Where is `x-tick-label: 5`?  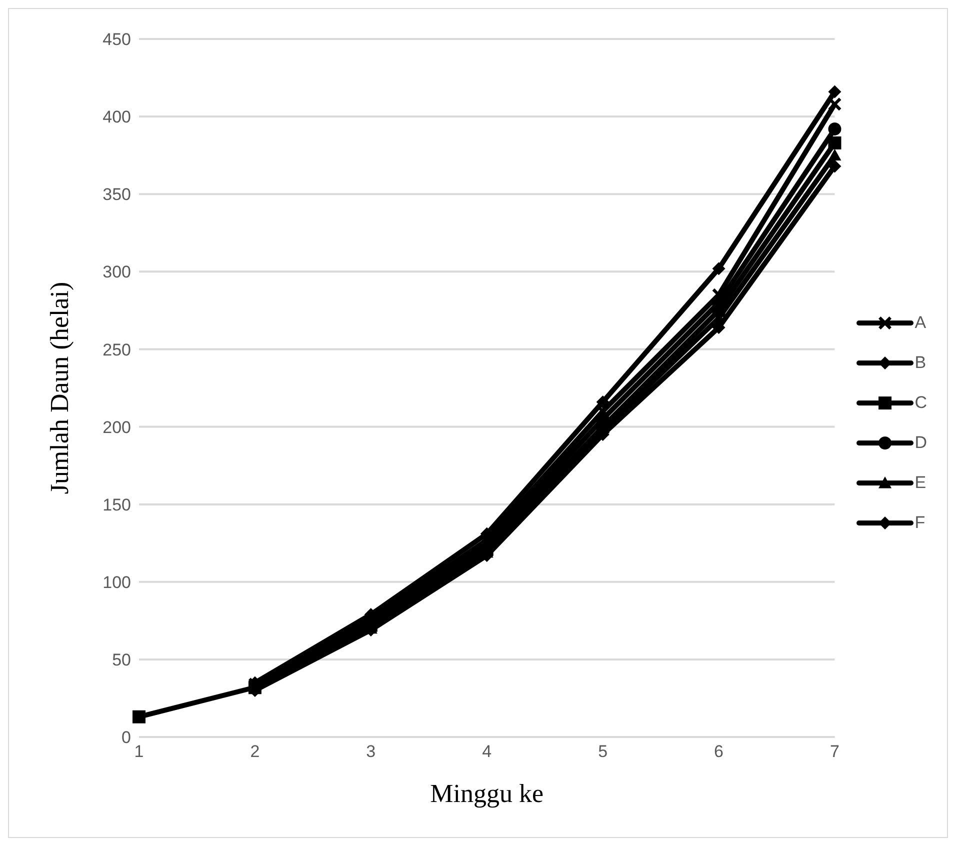 x-tick-label: 5 is located at coordinates (603, 752).